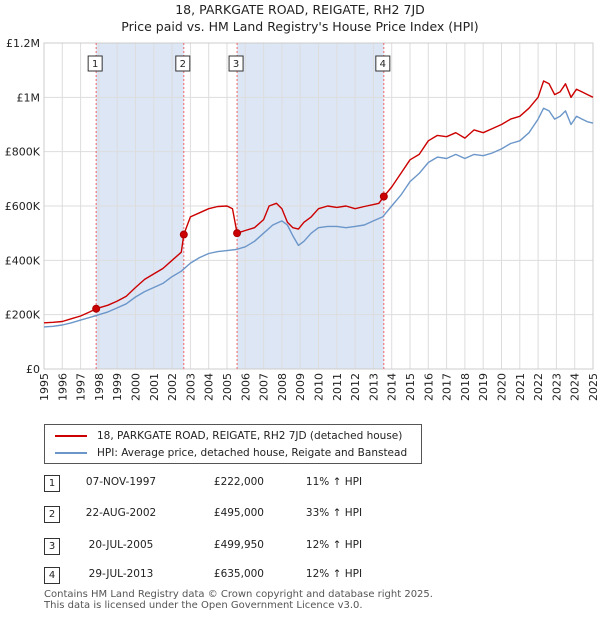  Describe the element at coordinates (172, 387) in the screenshot. I see `x-tick-label: 2002` at that location.